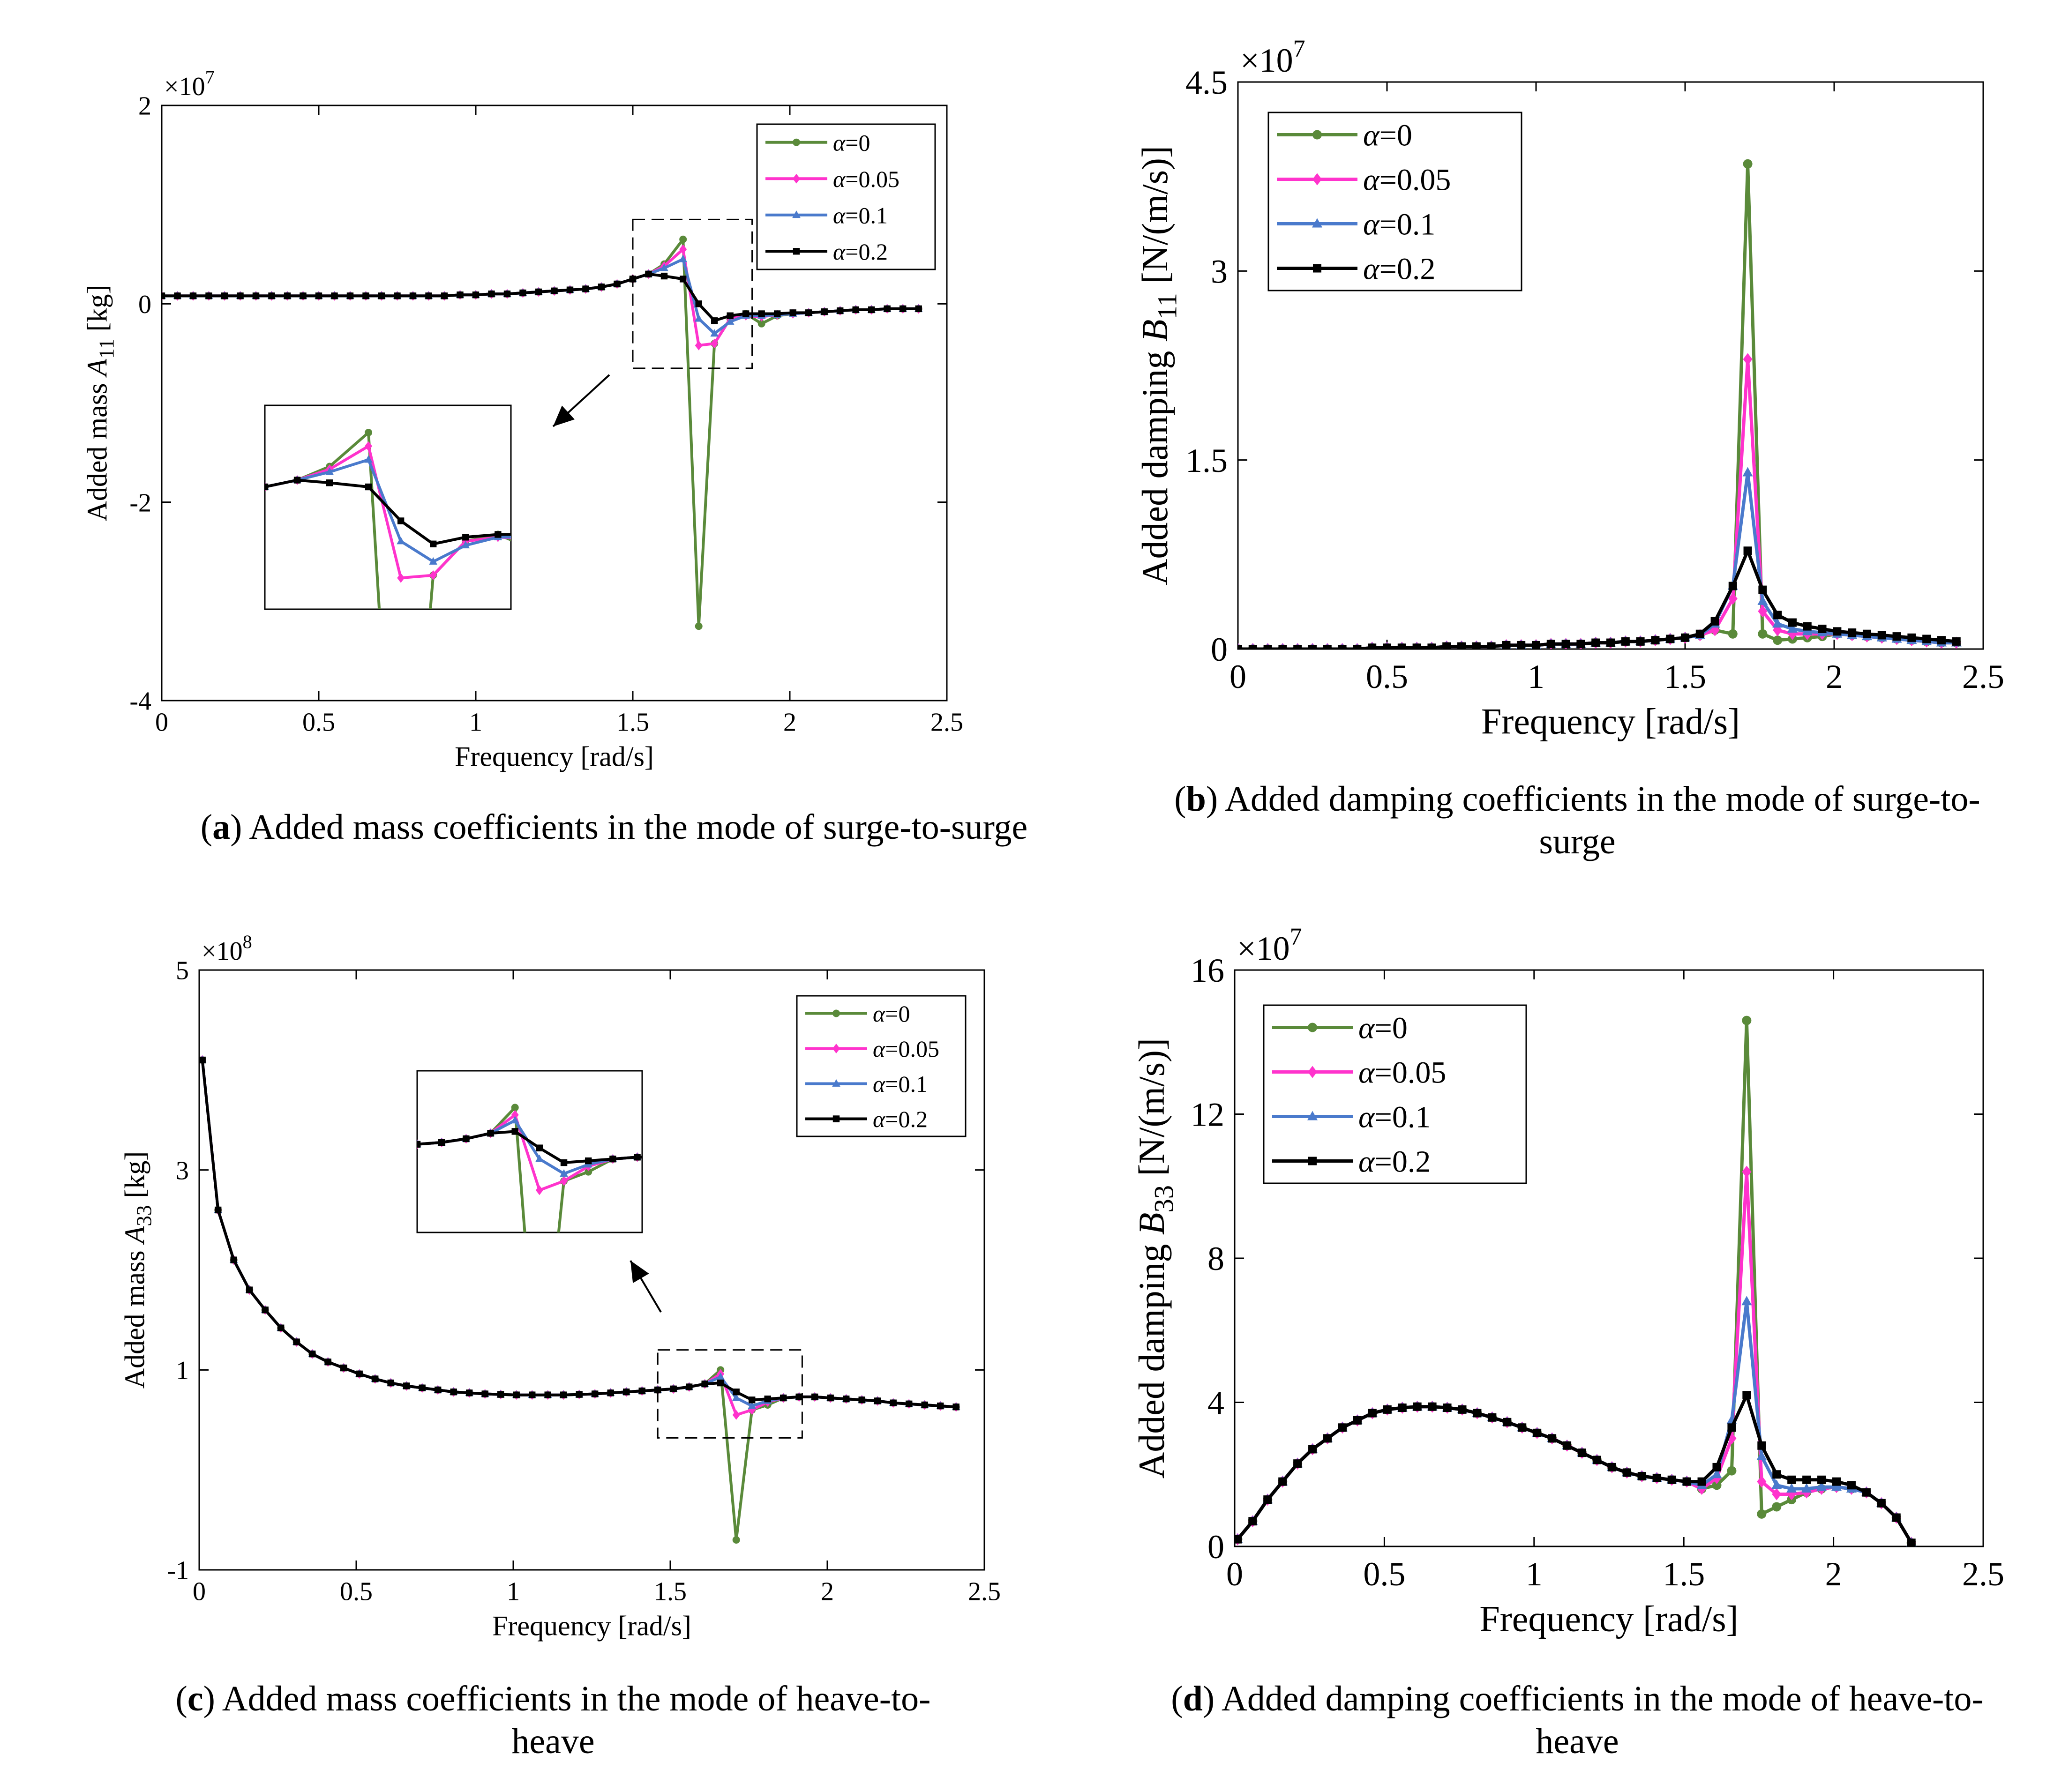 The height and width of the screenshot is (1792, 2054). I want to click on exponent-base: ×10, so click(1263, 949).